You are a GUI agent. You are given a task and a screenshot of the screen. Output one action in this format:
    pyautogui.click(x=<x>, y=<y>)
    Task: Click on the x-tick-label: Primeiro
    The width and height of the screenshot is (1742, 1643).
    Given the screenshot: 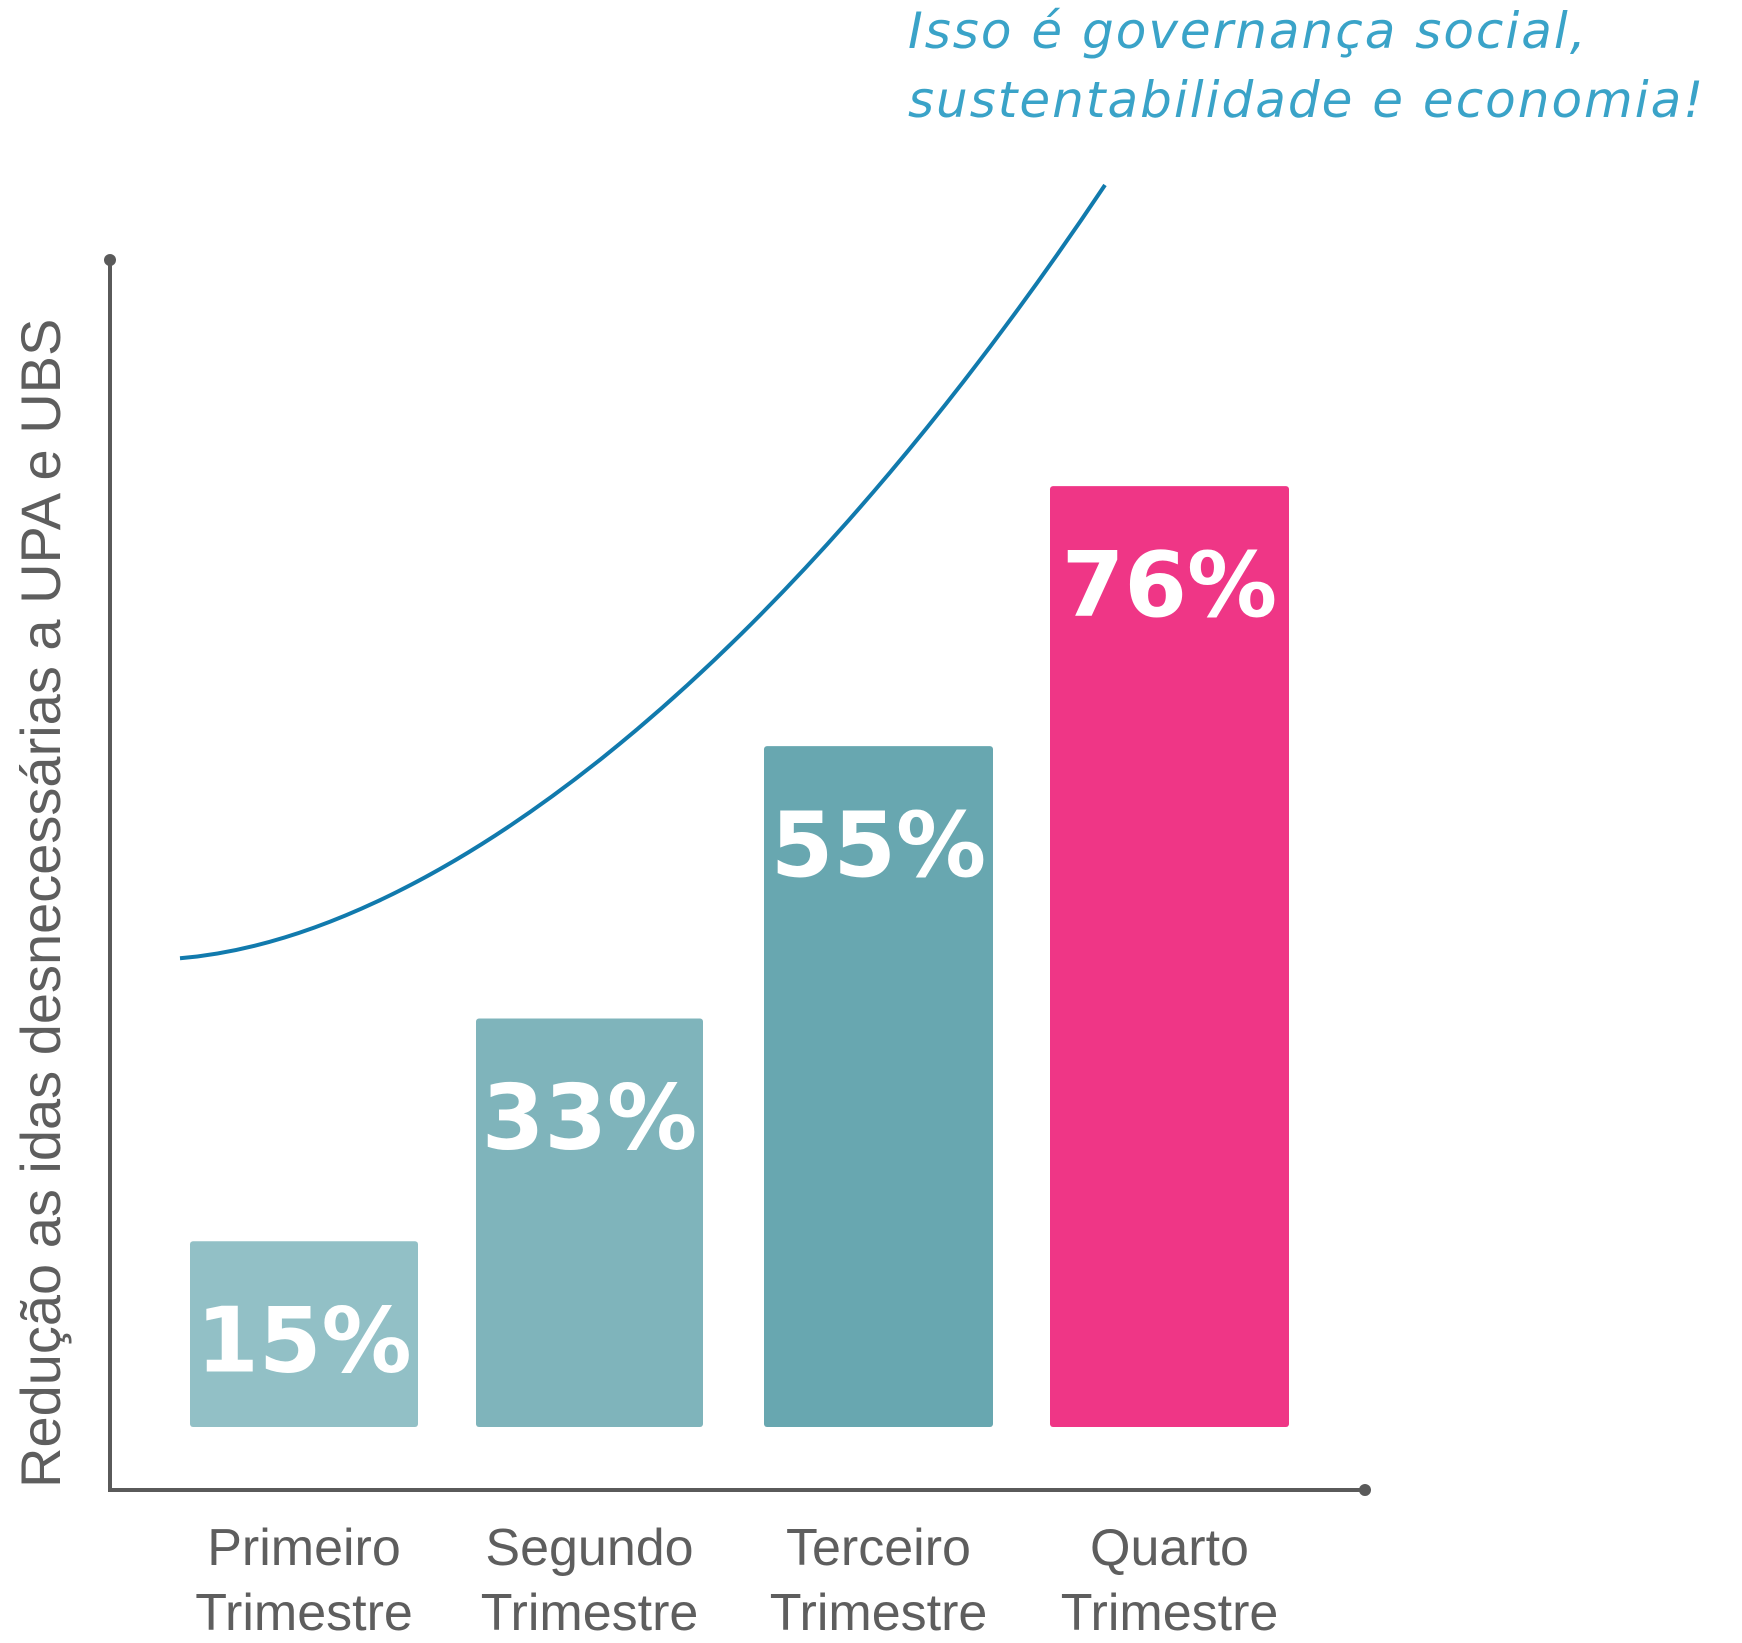 What is the action you would take?
    pyautogui.click(x=304, y=1548)
    